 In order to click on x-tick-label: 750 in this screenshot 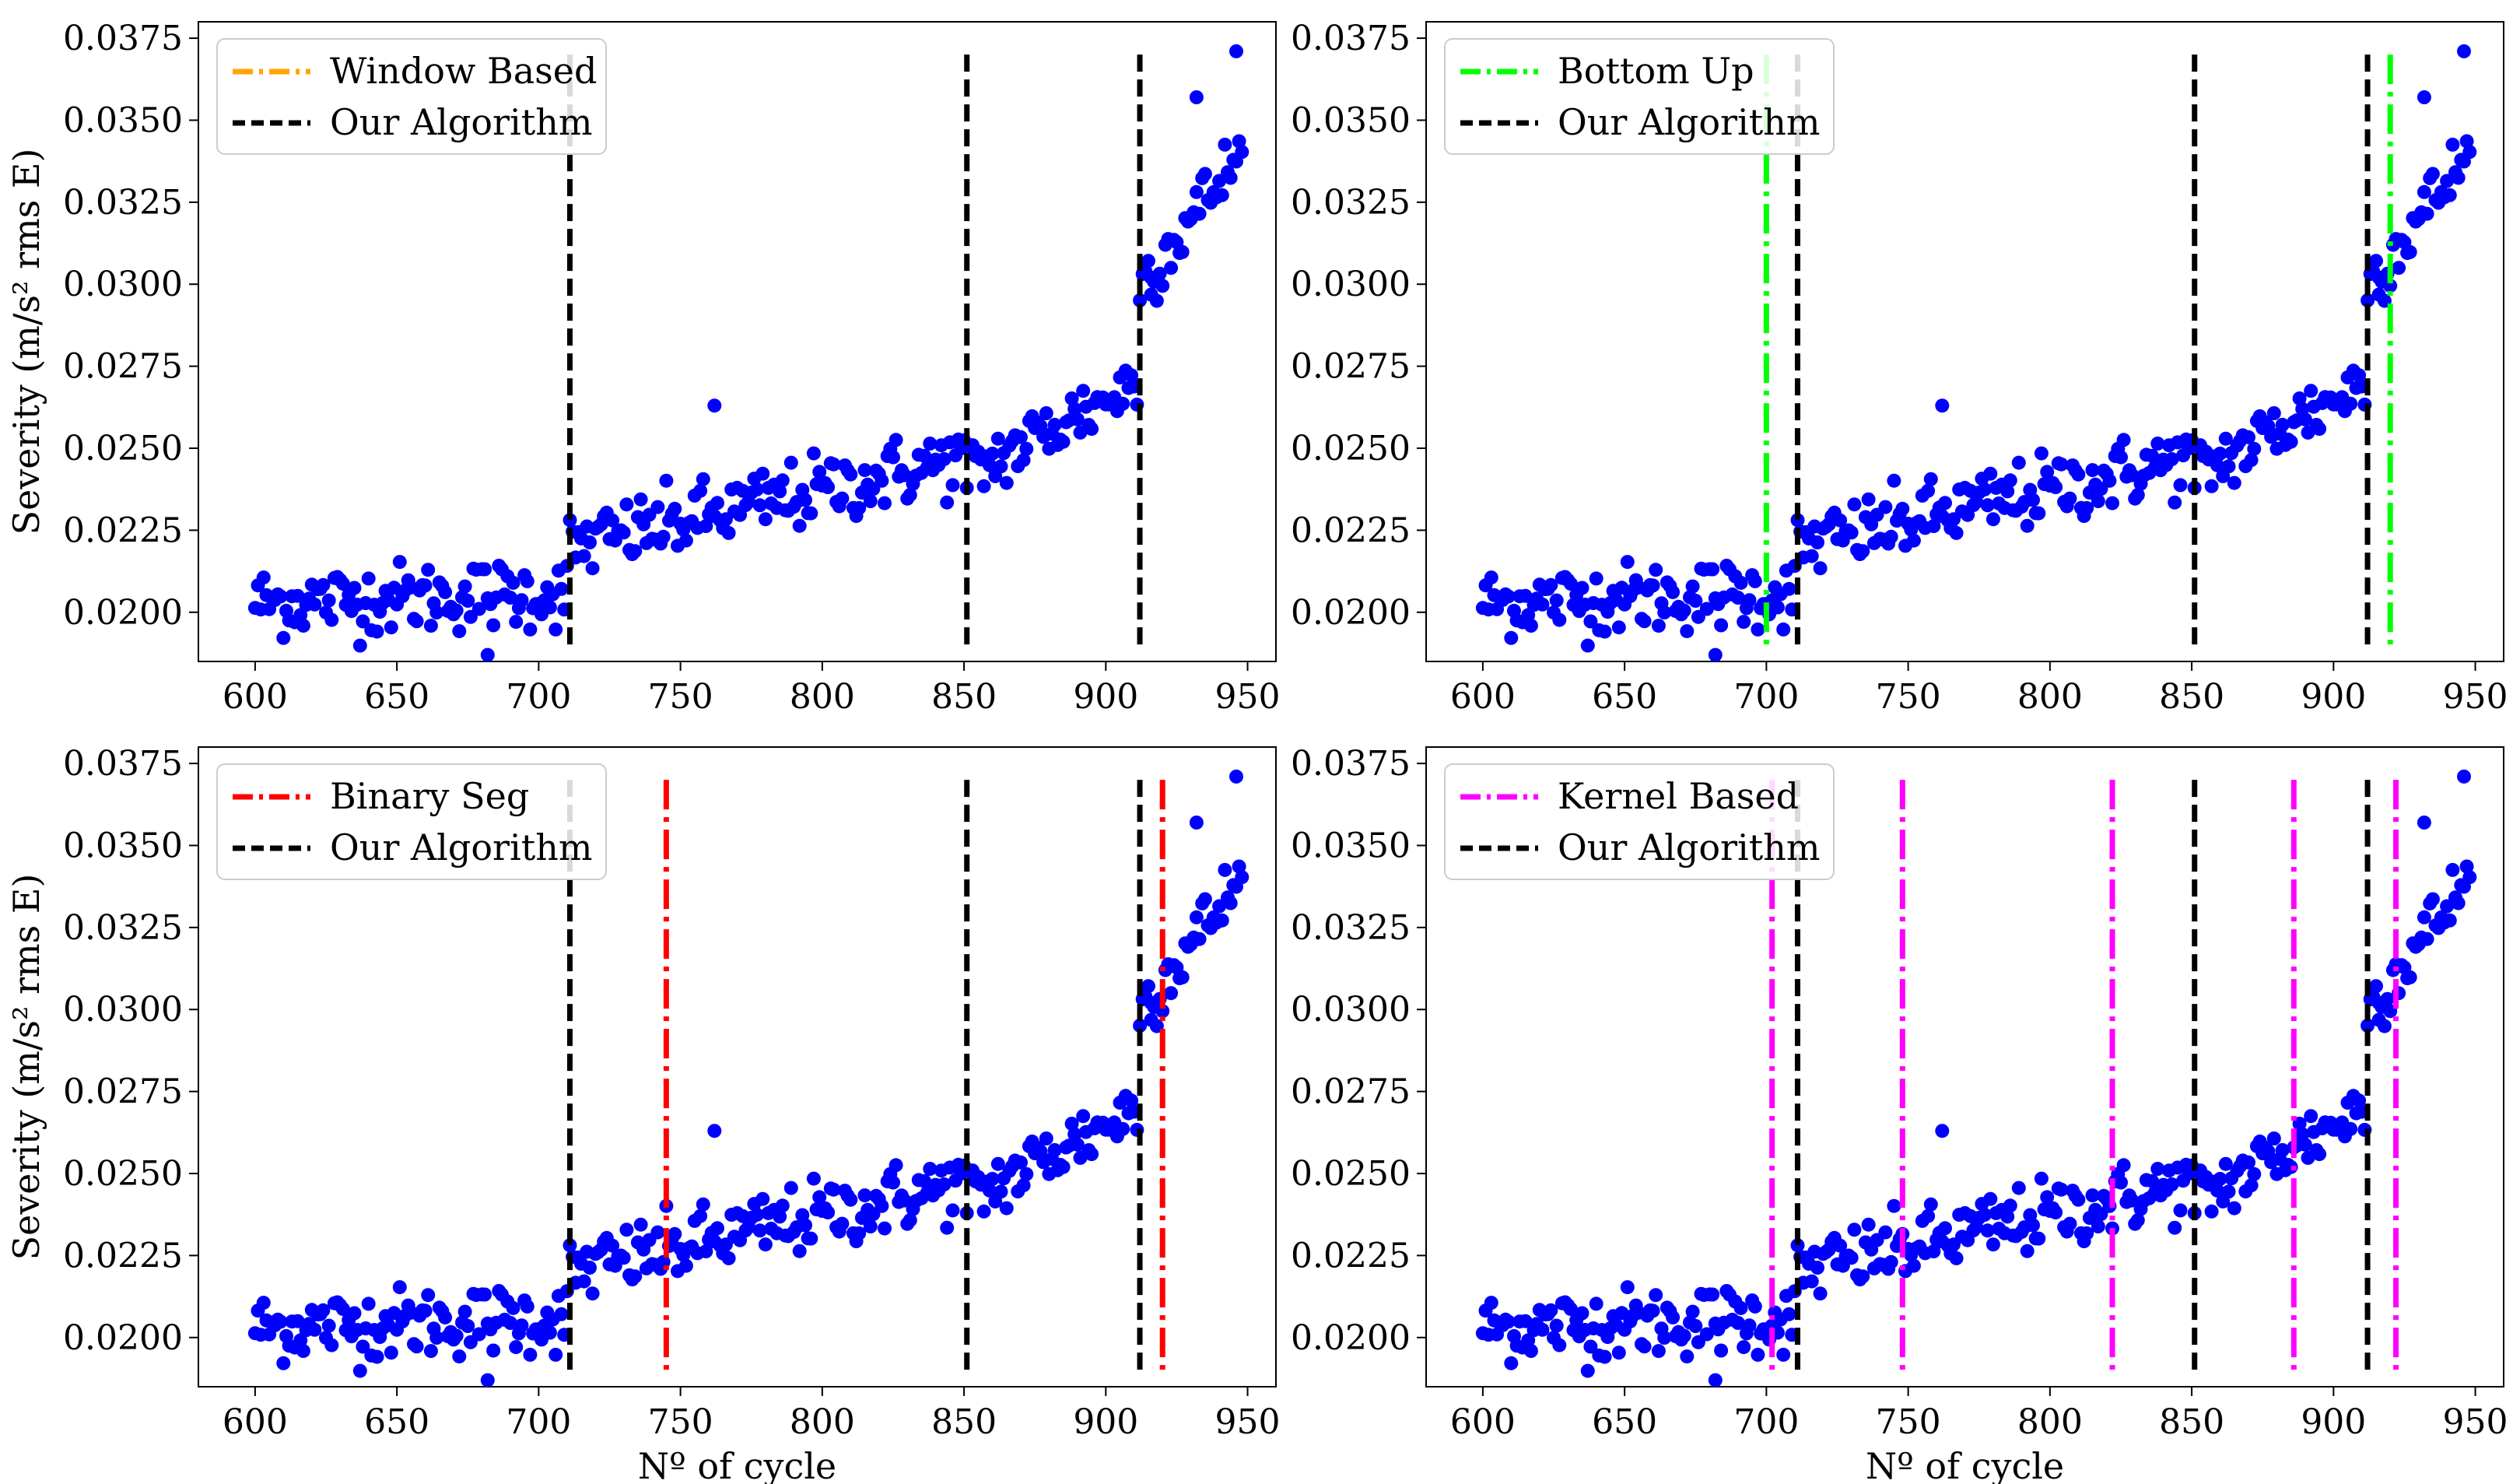, I will do `click(680, 697)`.